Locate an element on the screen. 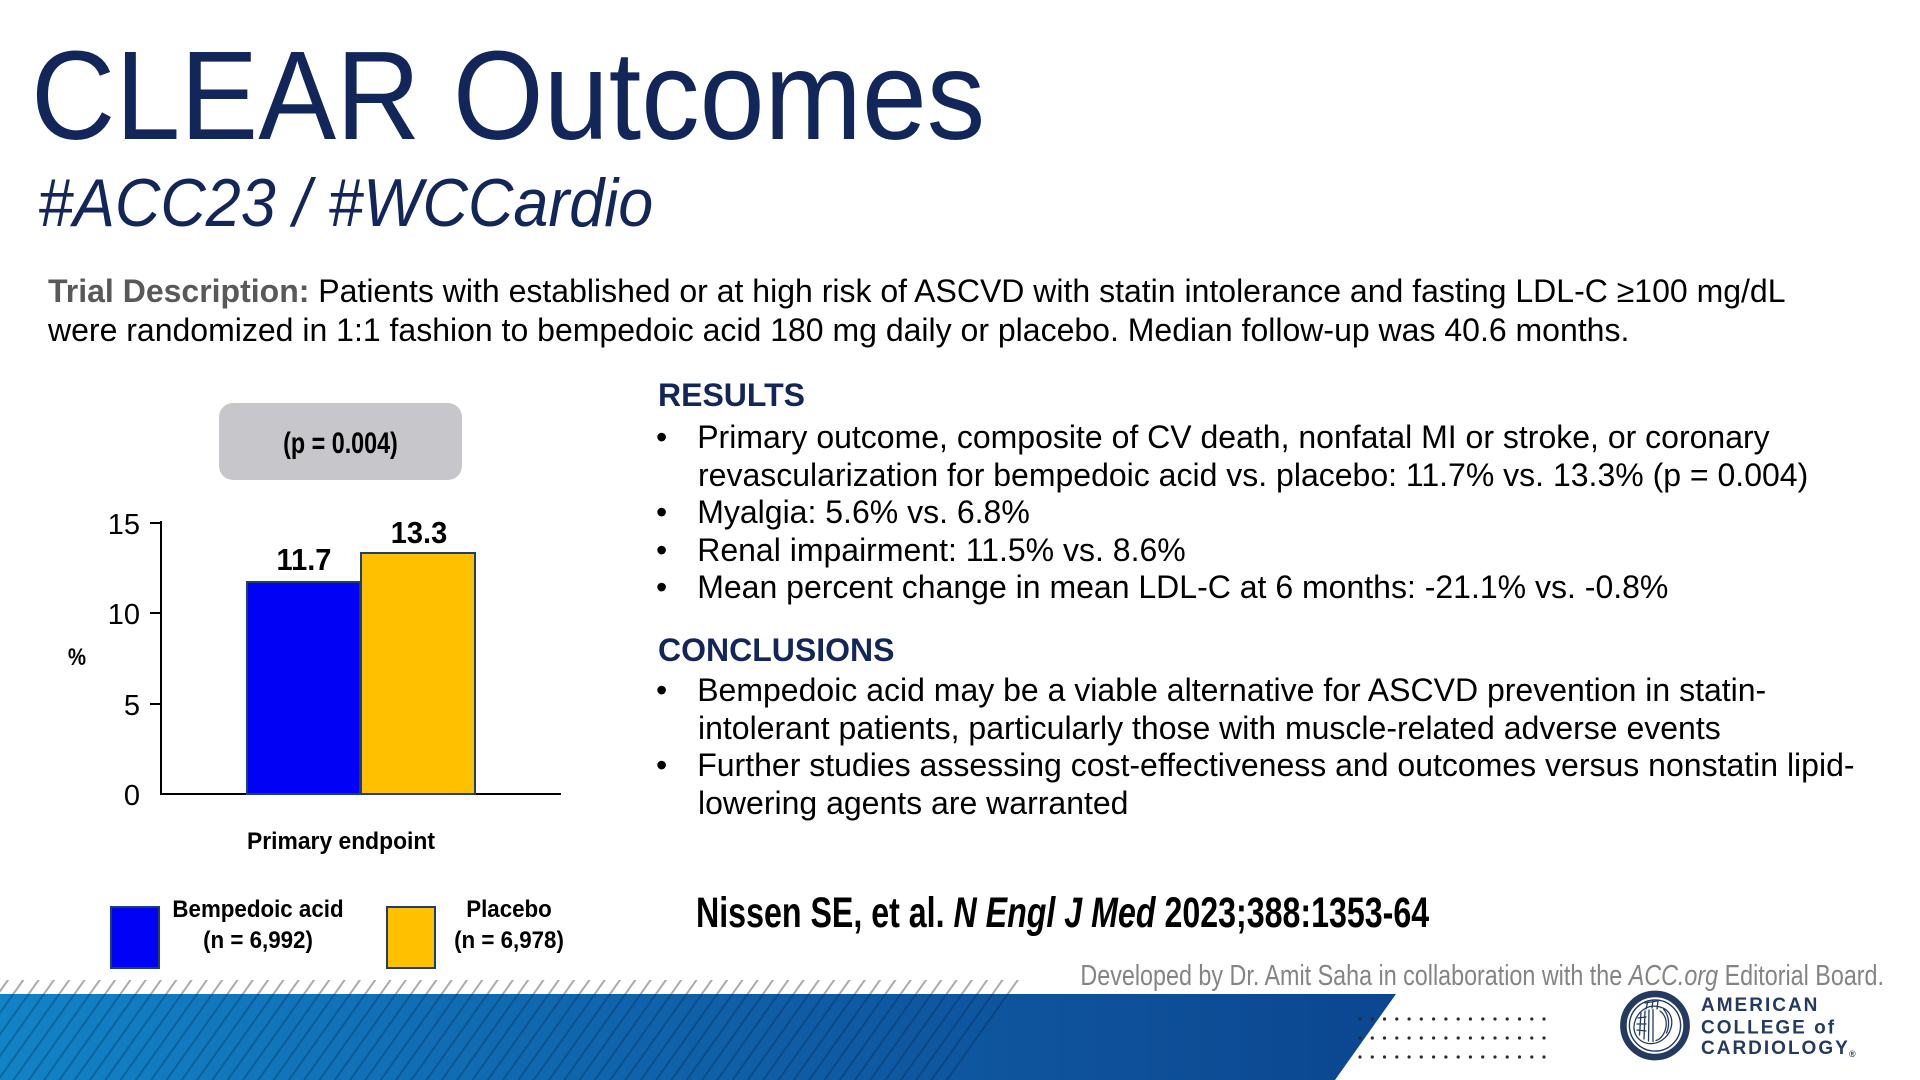  svg-text: CARDIOLOGY is located at coordinates (1775, 1048).